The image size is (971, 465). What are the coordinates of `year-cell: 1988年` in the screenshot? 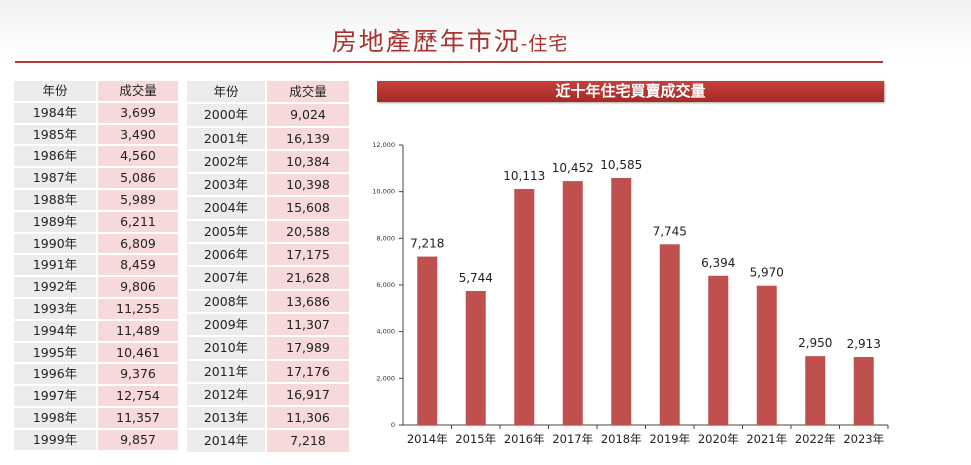 It's located at (55, 199).